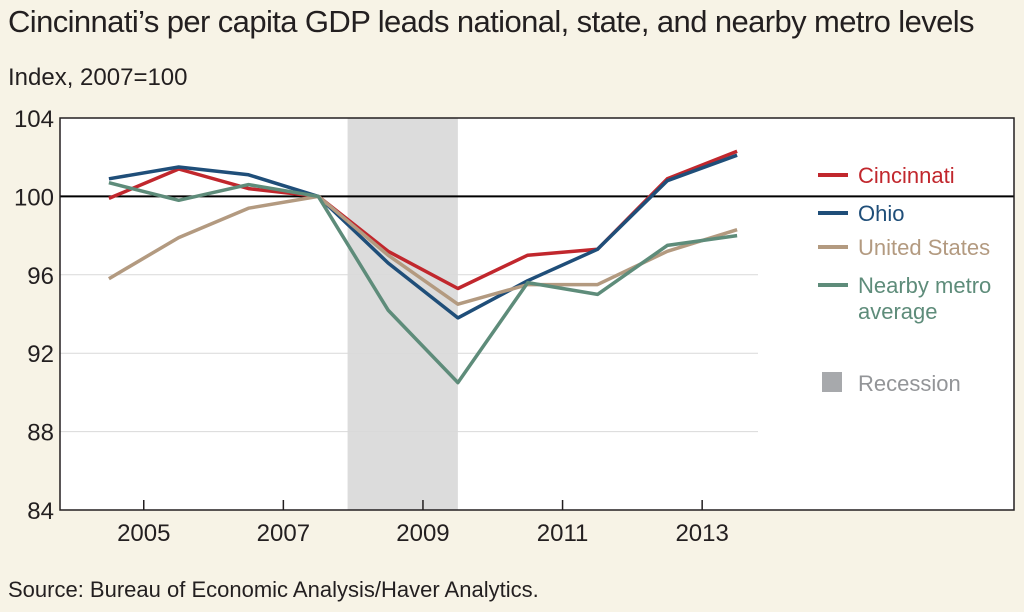 The image size is (1024, 612). Describe the element at coordinates (924, 247) in the screenshot. I see `legend-label-united-states: United States` at that location.